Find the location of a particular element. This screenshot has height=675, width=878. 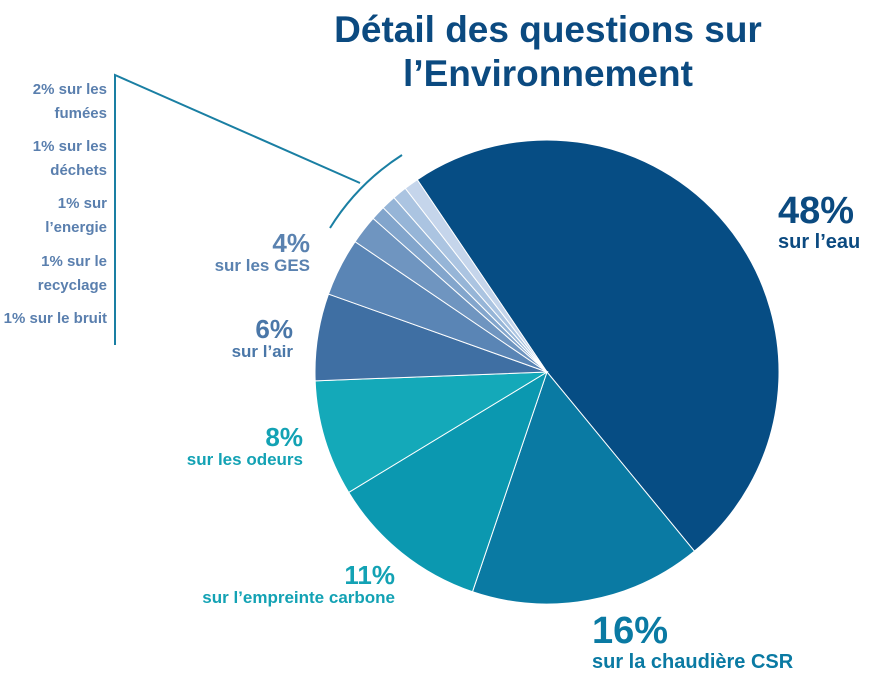

category-label: sur le bruit is located at coordinates (68, 318).